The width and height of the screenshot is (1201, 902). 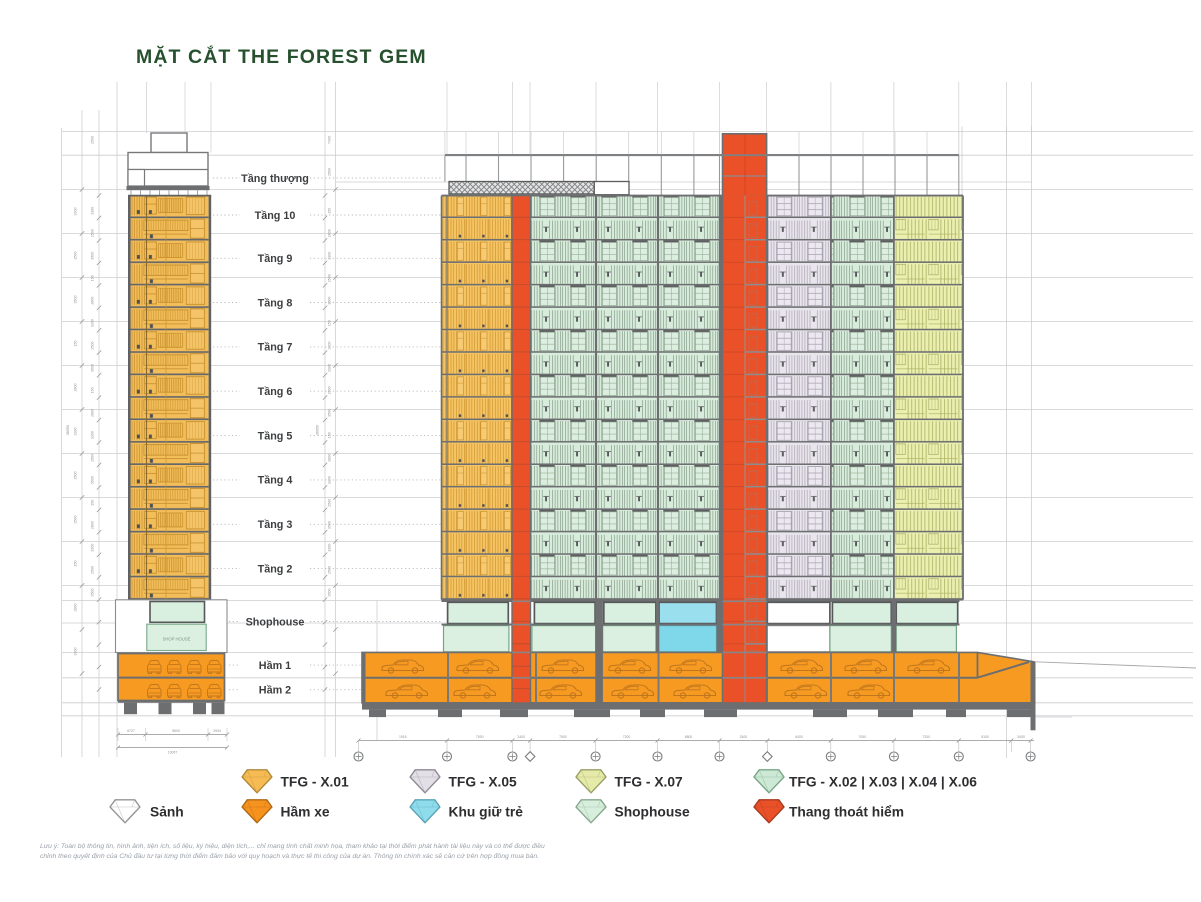 What do you see at coordinates (985, 737) in the screenshot?
I see `svg-text: 5100` at bounding box center [985, 737].